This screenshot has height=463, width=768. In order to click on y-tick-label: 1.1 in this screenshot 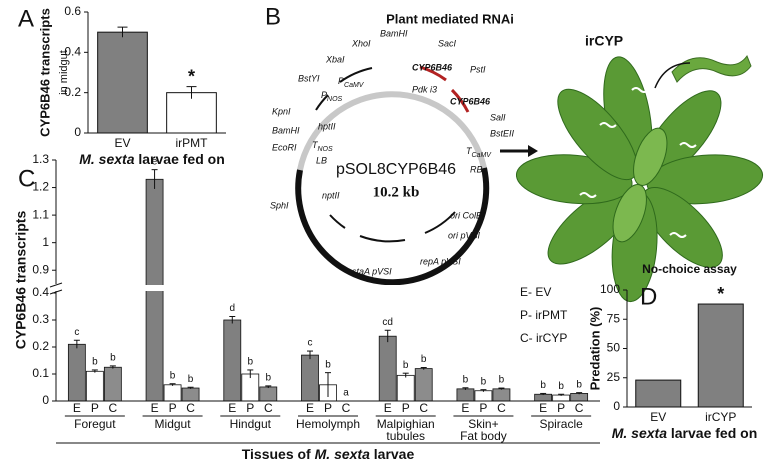, I will do `click(40, 214)`.